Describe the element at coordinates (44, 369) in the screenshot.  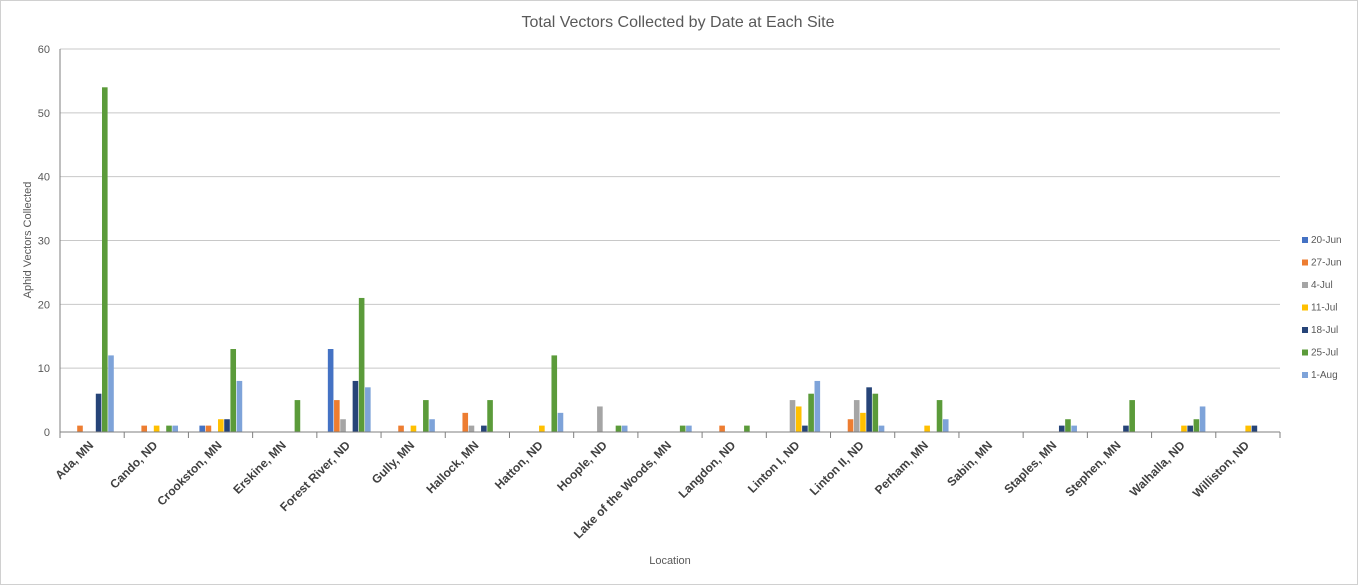
I see `y-tick-label: 10` at that location.